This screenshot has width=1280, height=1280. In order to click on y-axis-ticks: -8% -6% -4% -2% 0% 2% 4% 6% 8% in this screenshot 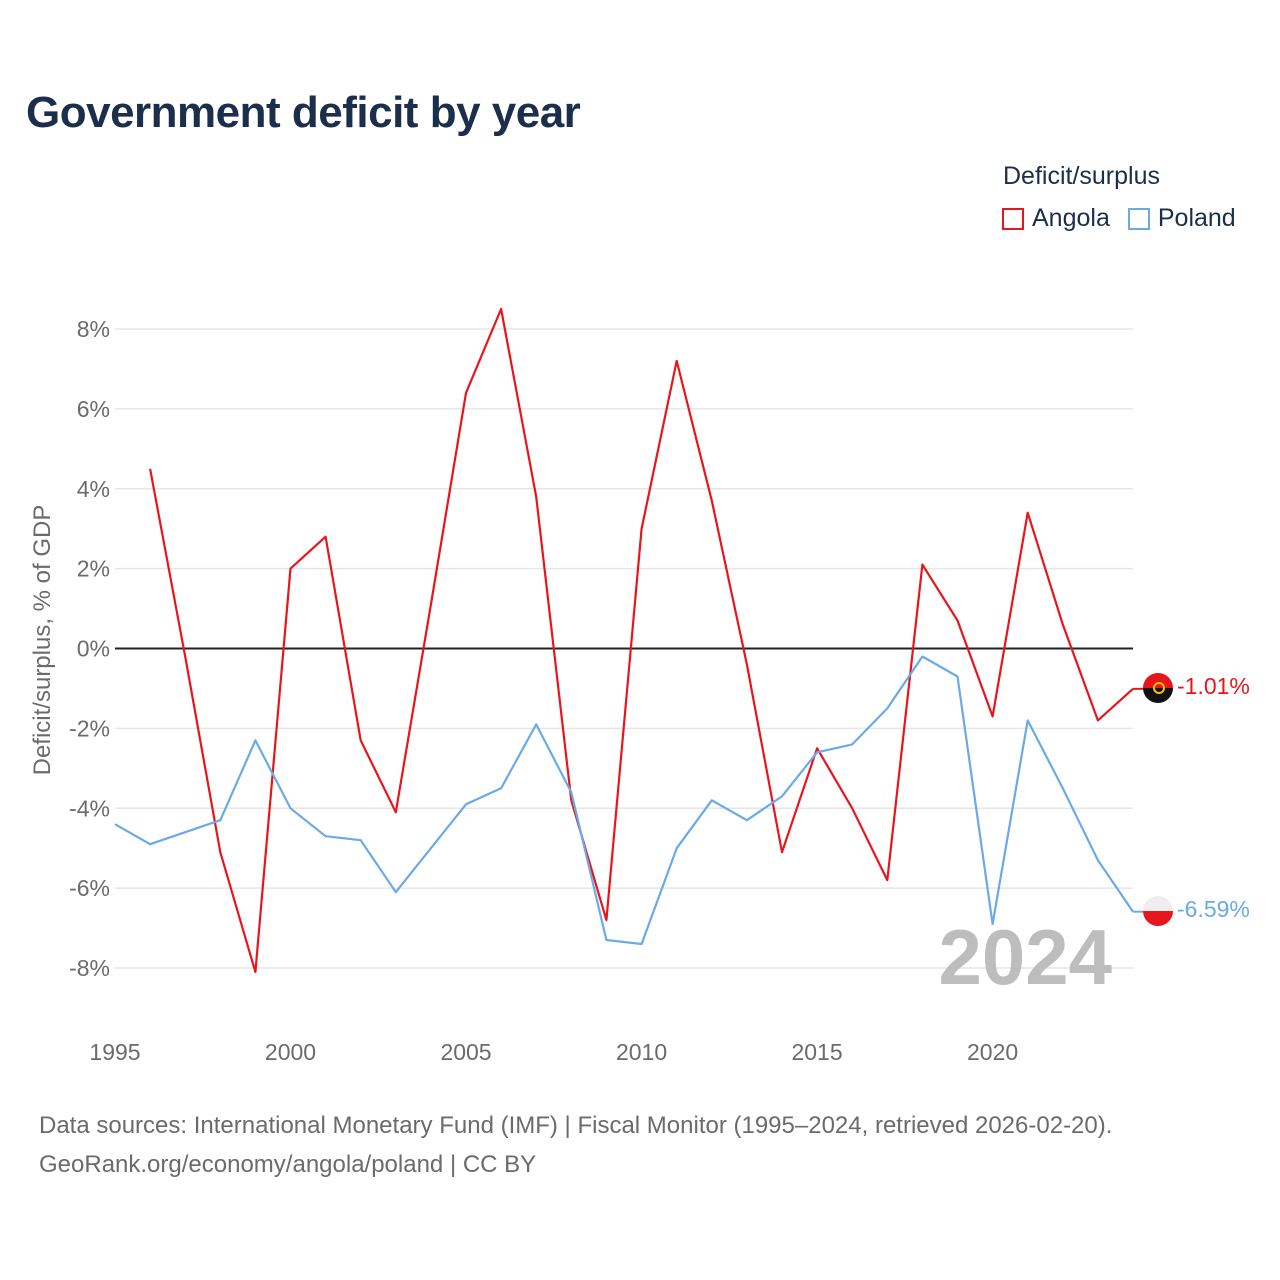, I will do `click(89, 648)`.